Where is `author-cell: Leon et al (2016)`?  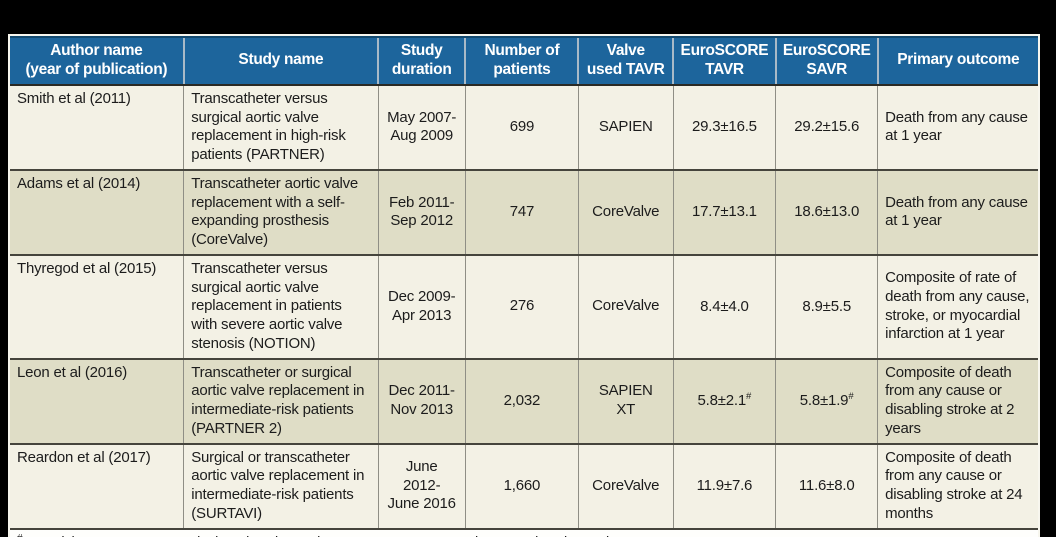
author-cell: Leon et al (2016) is located at coordinates (97, 400).